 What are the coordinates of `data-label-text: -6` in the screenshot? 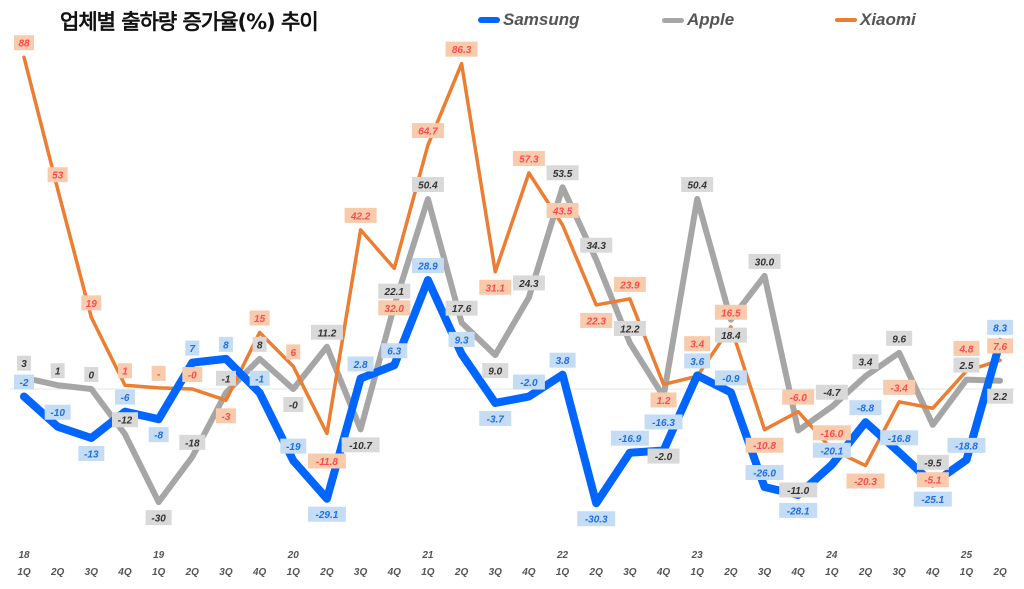 It's located at (125, 398).